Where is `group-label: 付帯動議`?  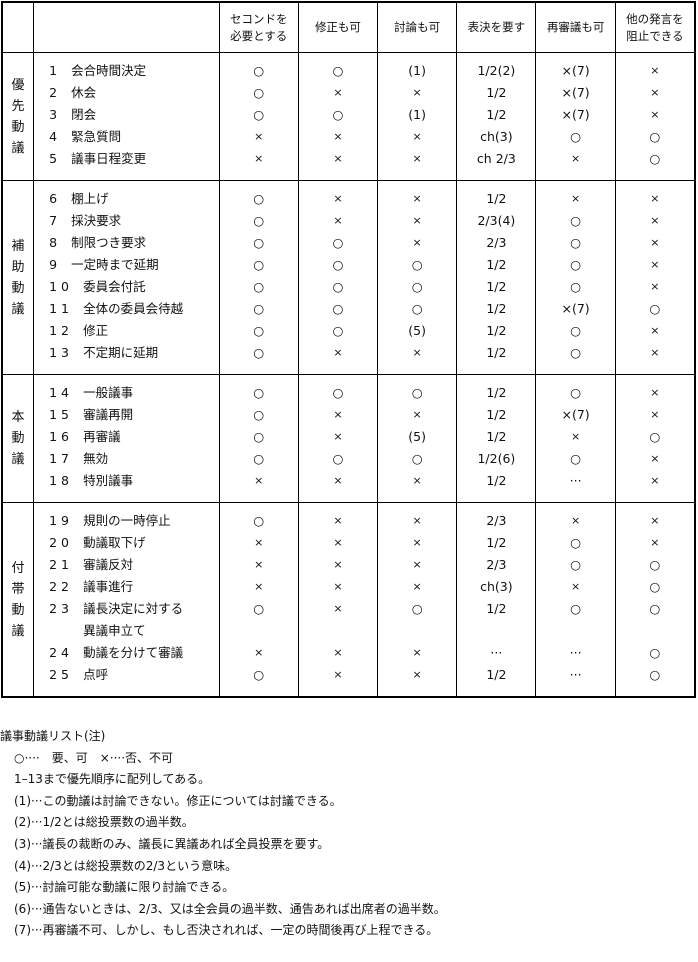
group-label: 付帯動議 is located at coordinates (18, 600).